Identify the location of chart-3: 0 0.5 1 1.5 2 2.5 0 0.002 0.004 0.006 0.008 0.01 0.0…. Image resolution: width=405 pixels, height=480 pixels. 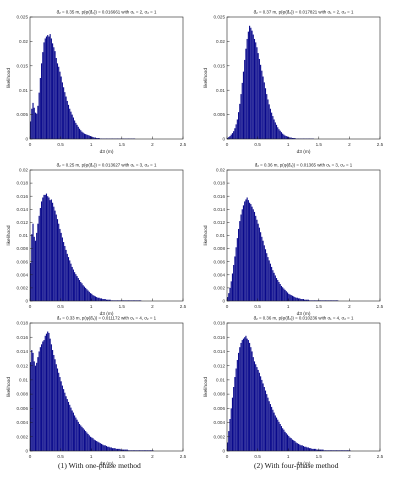
(96, 240).